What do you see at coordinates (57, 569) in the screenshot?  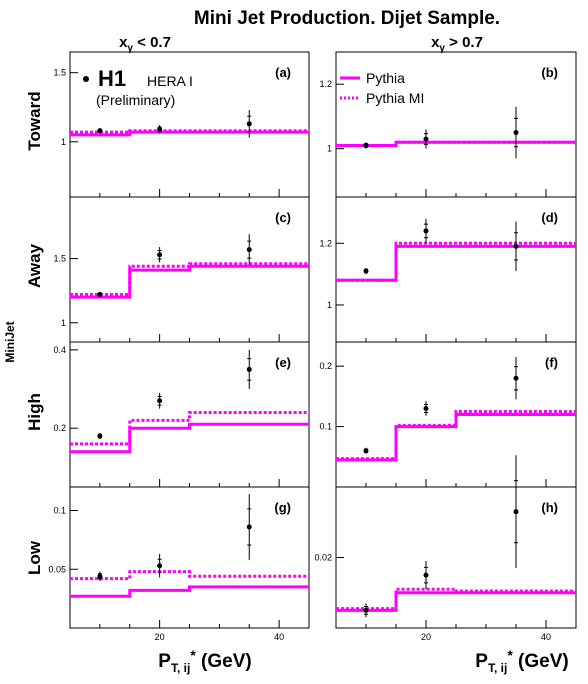 I see `y-tick-label: 0.05` at bounding box center [57, 569].